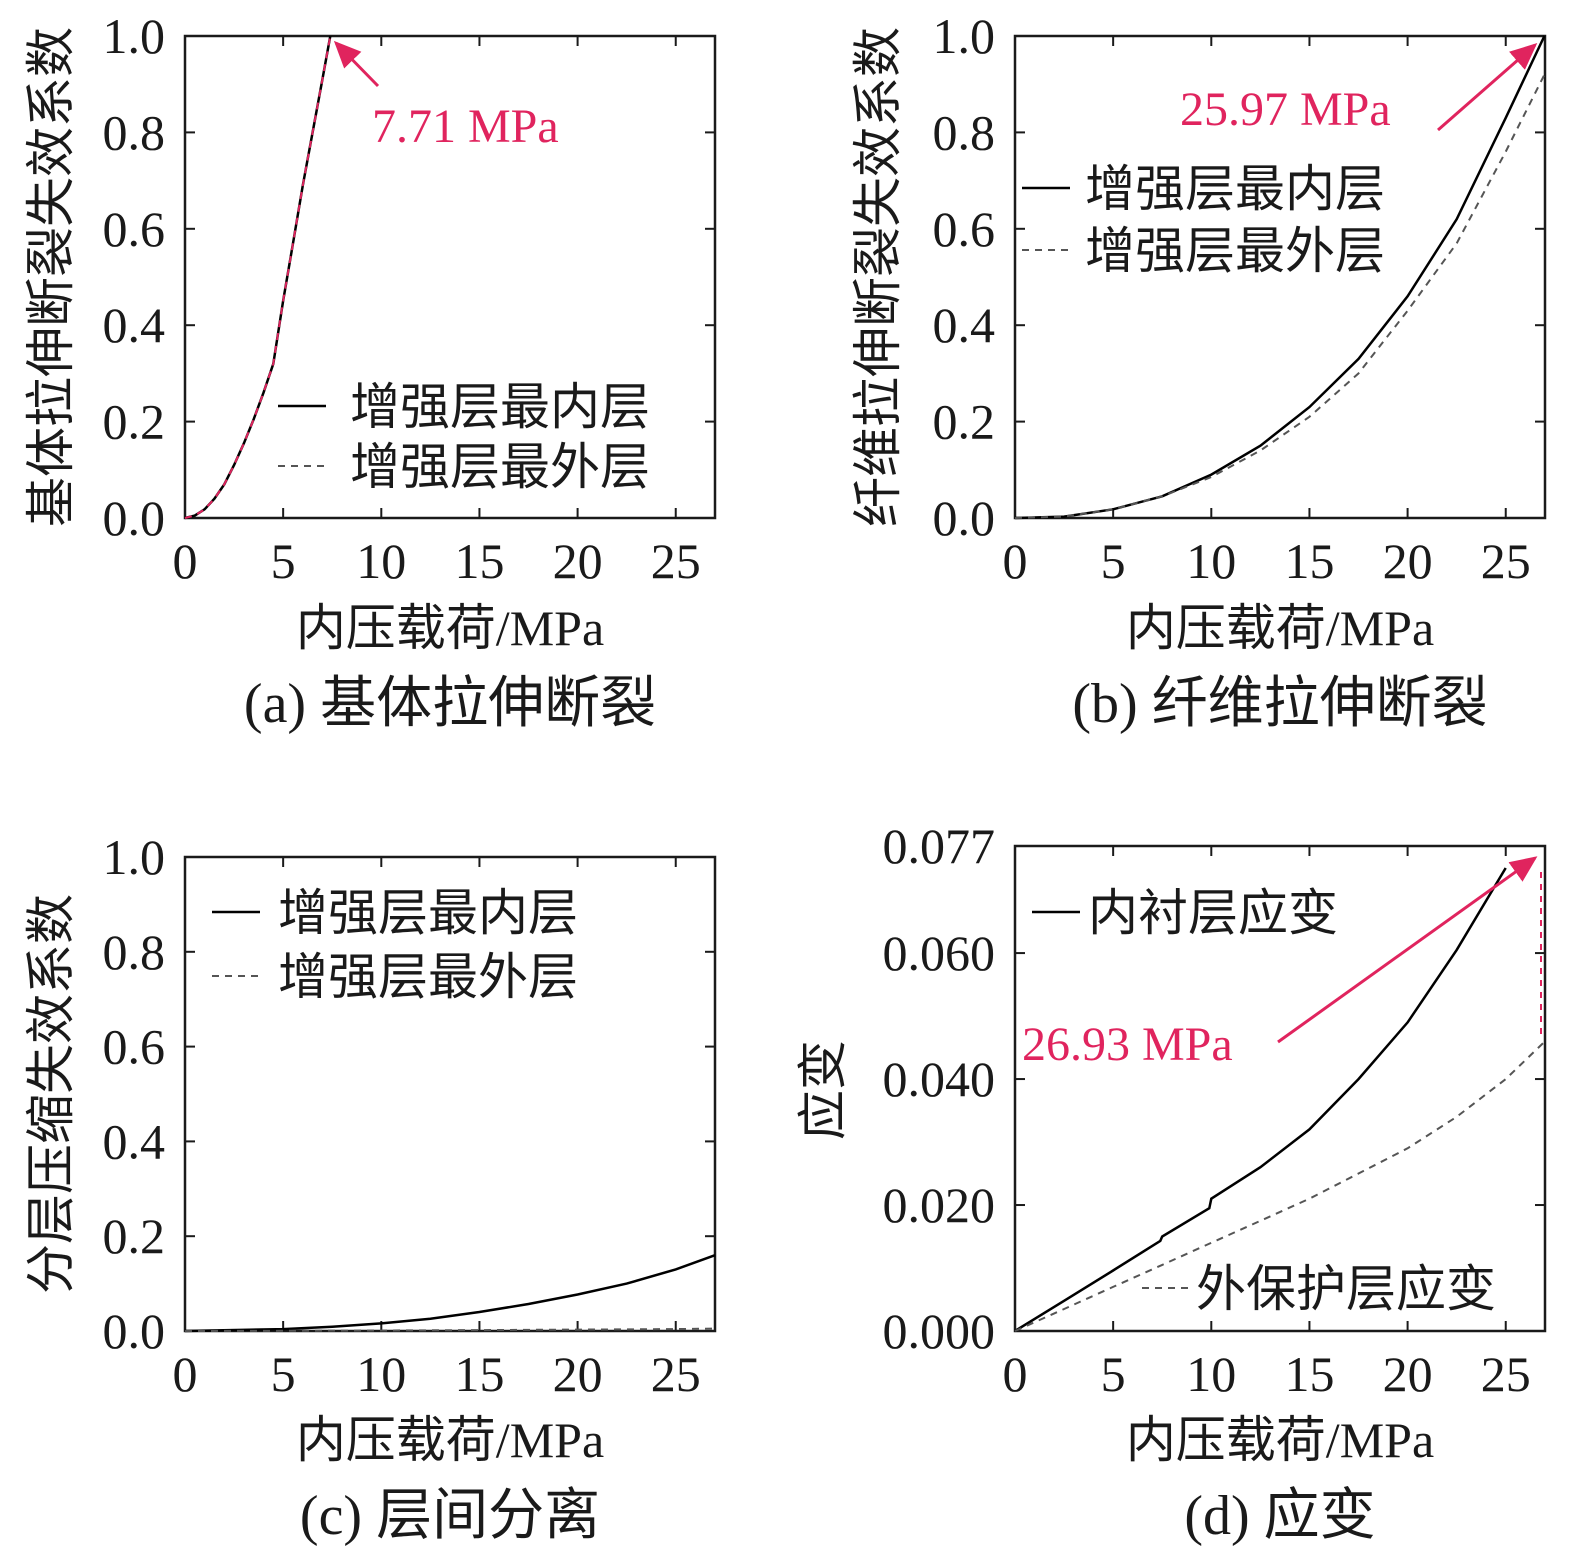  I want to click on legend-b: 增强层最内层 增强层最外层, so click(1203, 220).